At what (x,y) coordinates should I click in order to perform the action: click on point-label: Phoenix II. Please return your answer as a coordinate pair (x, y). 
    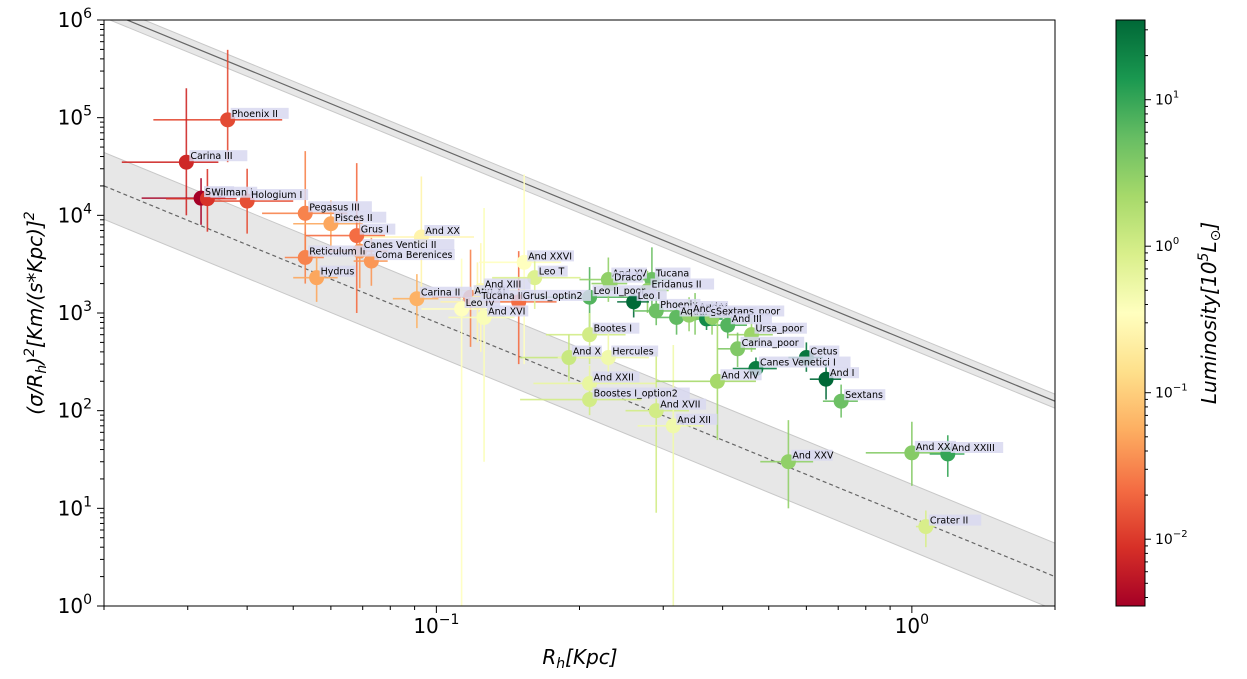
    Looking at the image, I should click on (259, 113).